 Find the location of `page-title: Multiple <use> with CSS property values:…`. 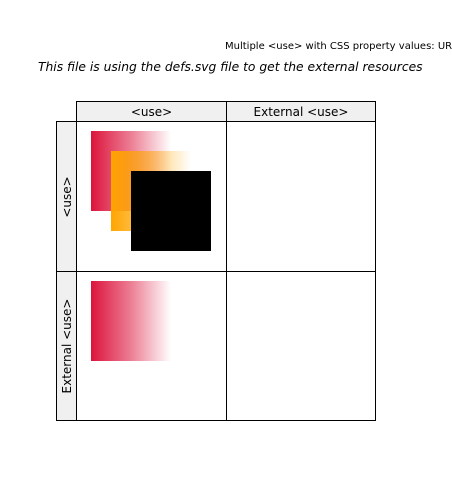

page-title: Multiple <use> with CSS property values:… is located at coordinates (338, 46).